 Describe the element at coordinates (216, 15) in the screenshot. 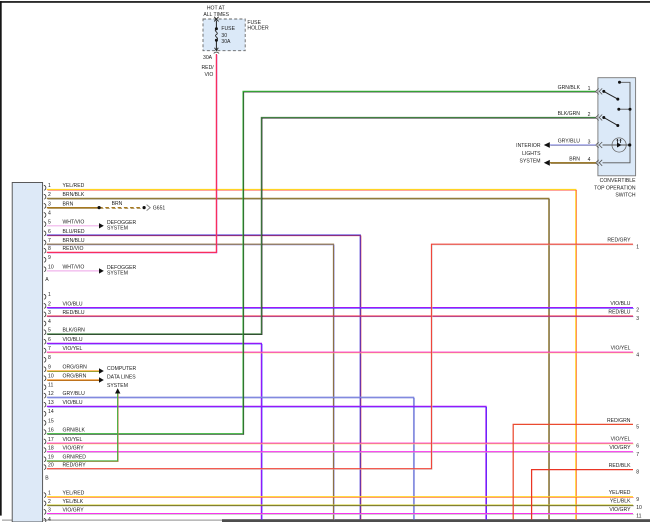

I see `svg-text: ALL TIMES` at that location.